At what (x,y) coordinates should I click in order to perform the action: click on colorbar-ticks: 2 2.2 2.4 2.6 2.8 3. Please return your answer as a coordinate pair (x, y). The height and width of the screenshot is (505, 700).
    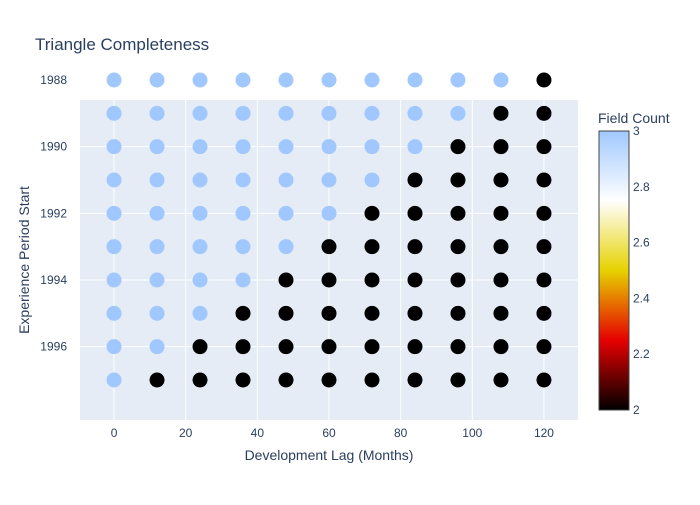
    Looking at the image, I should click on (641, 270).